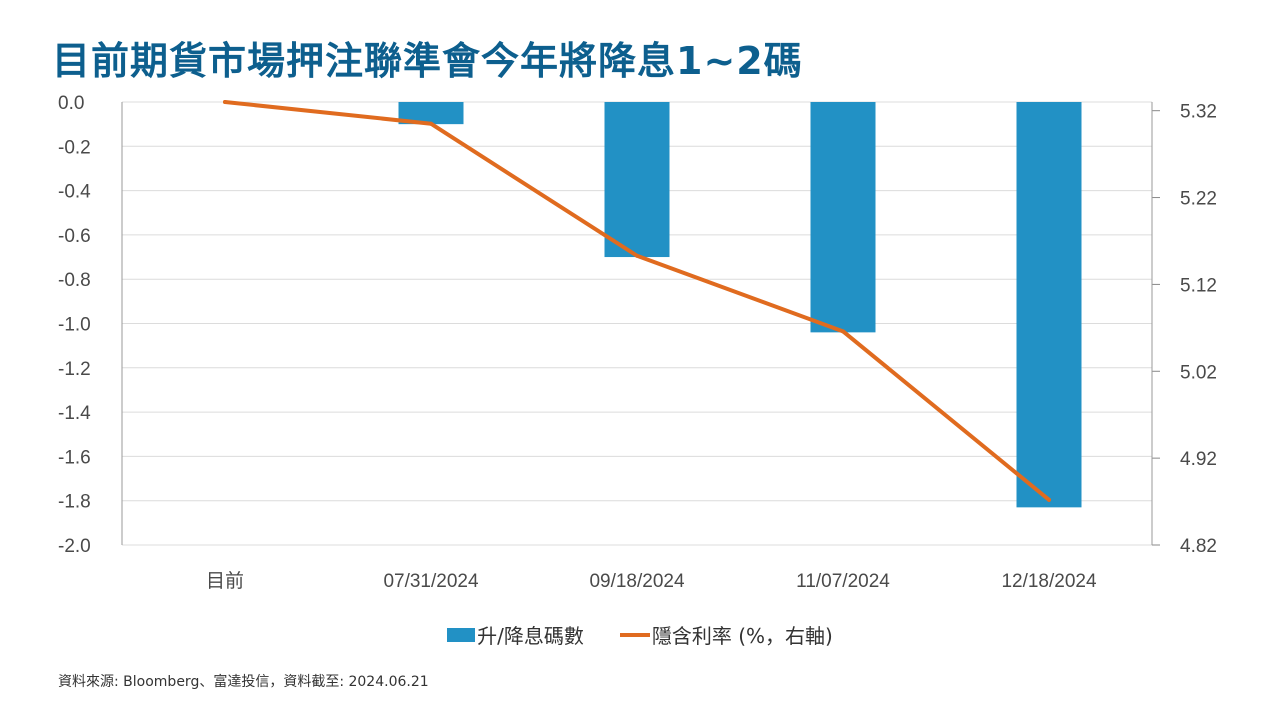 The width and height of the screenshot is (1280, 720). What do you see at coordinates (1049, 581) in the screenshot?
I see `x-tick-label: 12/18/2024` at bounding box center [1049, 581].